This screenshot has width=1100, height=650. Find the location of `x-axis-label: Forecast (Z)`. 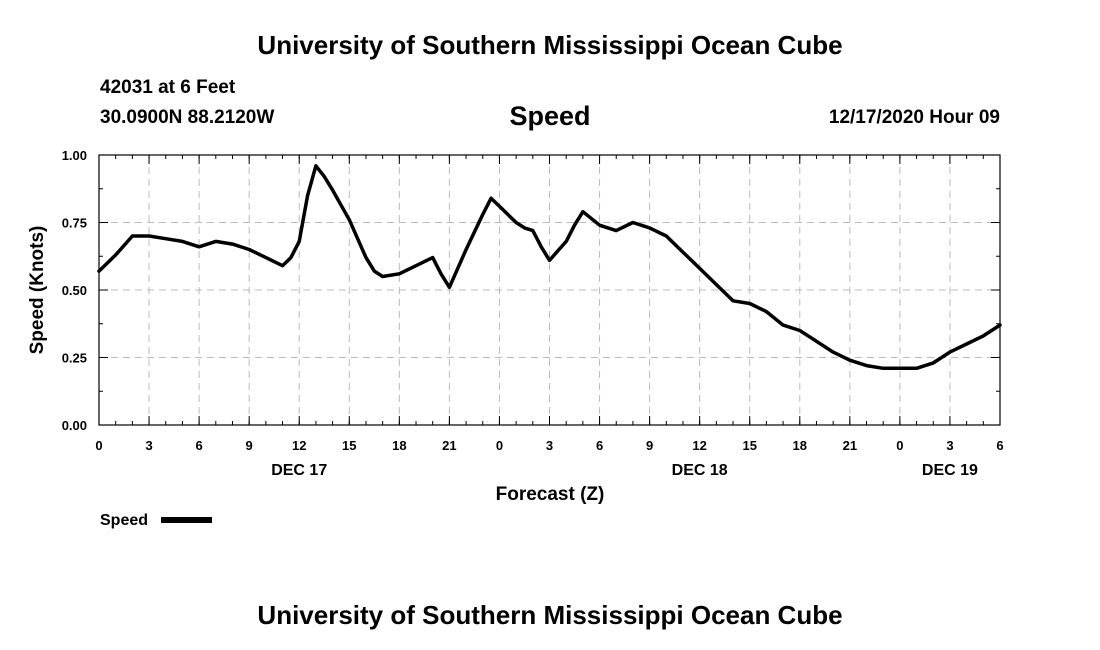

x-axis-label: Forecast (Z) is located at coordinates (550, 494).